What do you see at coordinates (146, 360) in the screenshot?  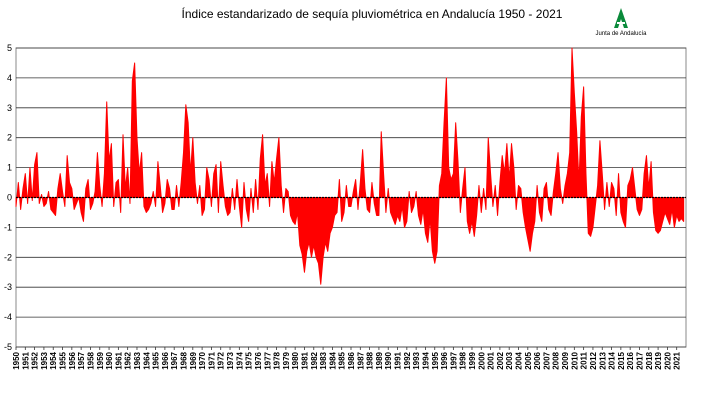 I see `x-tick-label: 1964` at bounding box center [146, 360].